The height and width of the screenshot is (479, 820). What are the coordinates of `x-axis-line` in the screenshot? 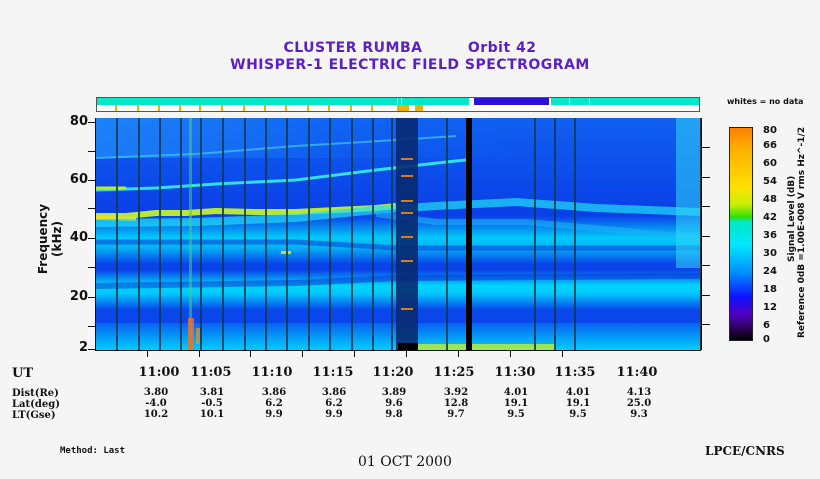 It's located at (398, 350).